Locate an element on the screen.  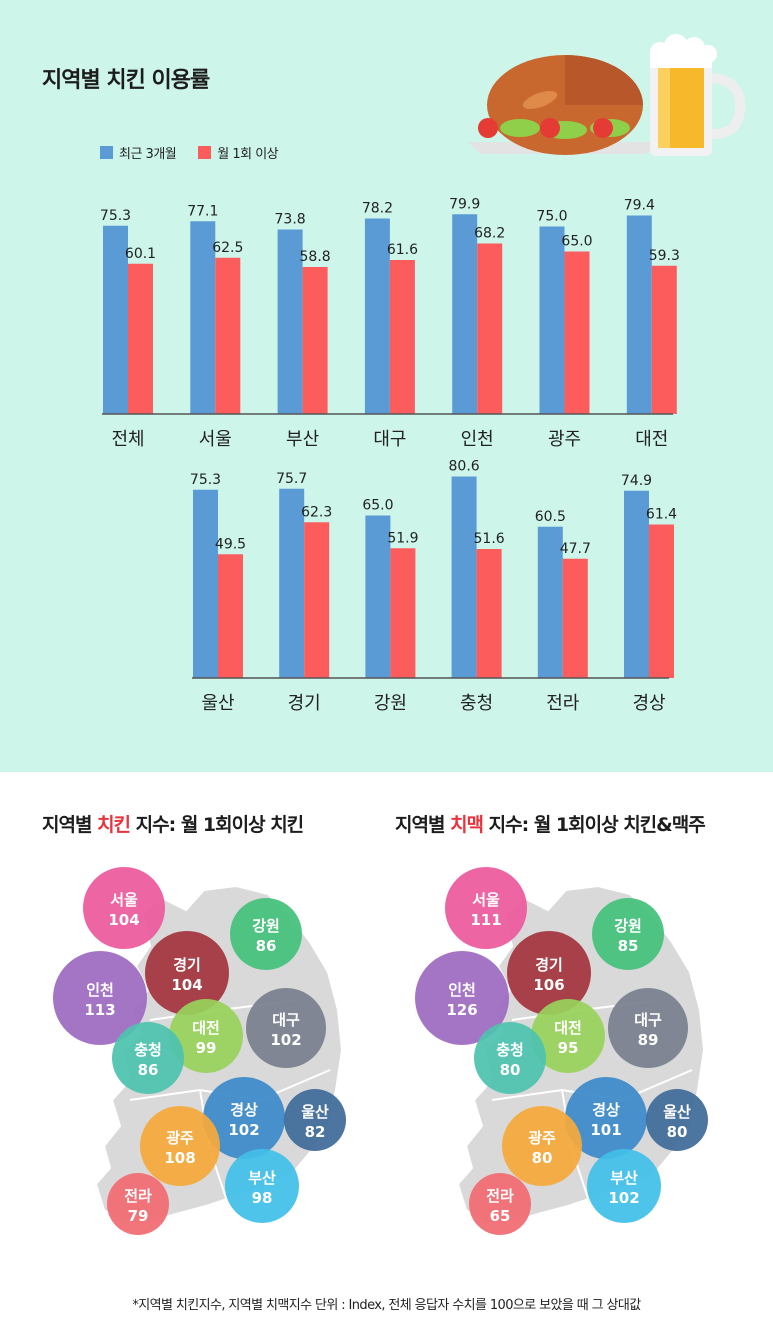
value-label: 75.3 is located at coordinates (115, 216).